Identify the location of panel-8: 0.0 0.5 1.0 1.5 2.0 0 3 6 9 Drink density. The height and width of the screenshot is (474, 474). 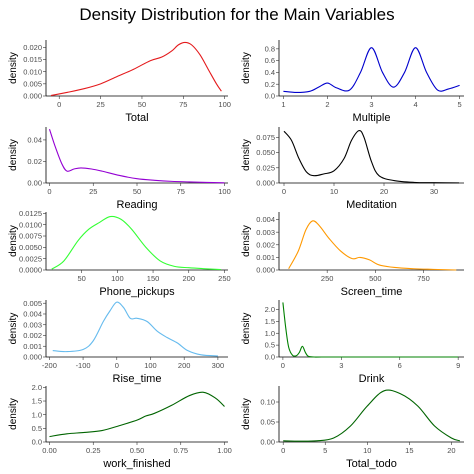
(352, 342).